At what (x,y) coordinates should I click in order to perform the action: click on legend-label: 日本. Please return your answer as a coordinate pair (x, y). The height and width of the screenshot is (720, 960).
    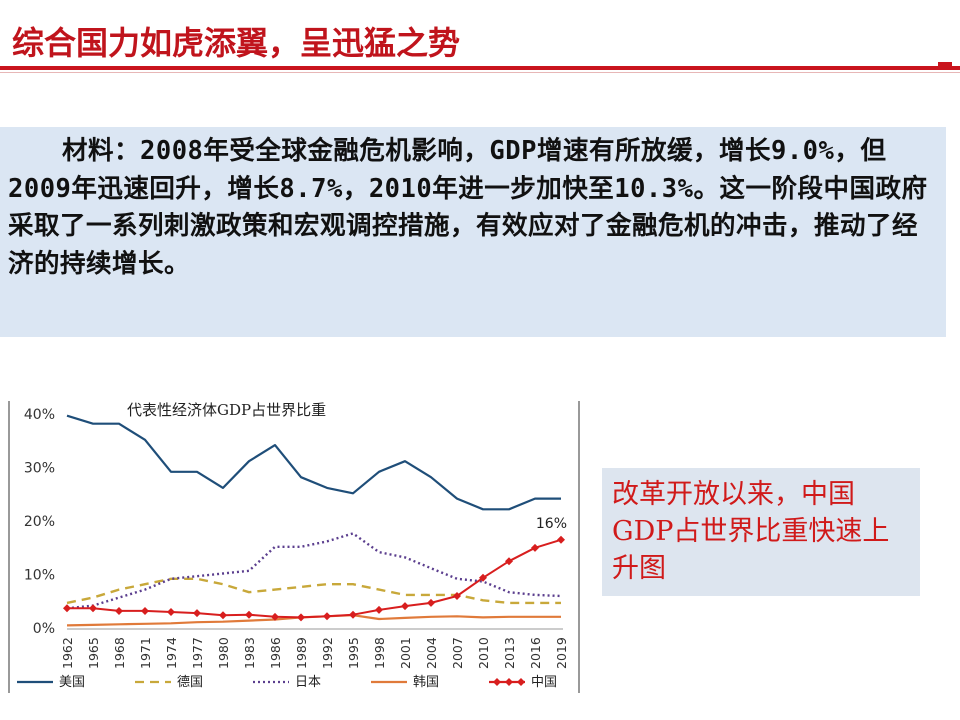
    Looking at the image, I should click on (308, 682).